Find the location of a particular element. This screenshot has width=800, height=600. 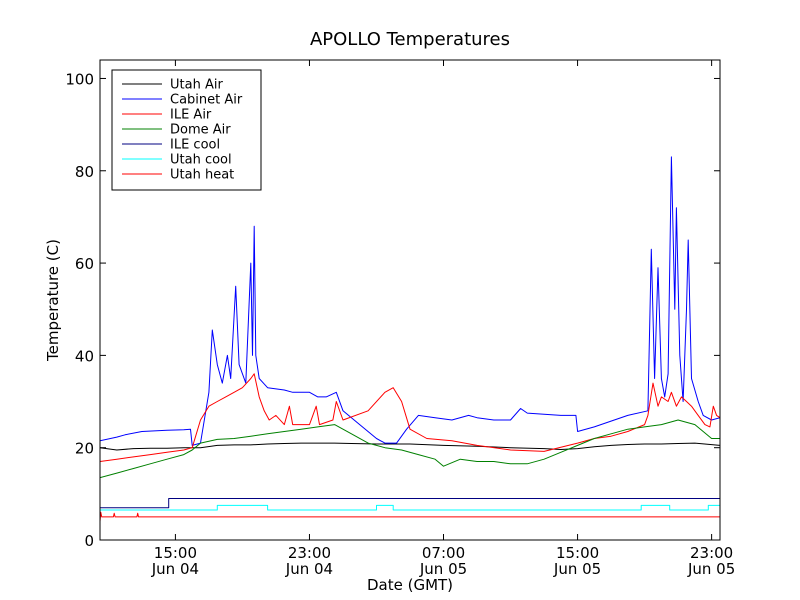

y-tick-label: 40 is located at coordinates (84, 356).